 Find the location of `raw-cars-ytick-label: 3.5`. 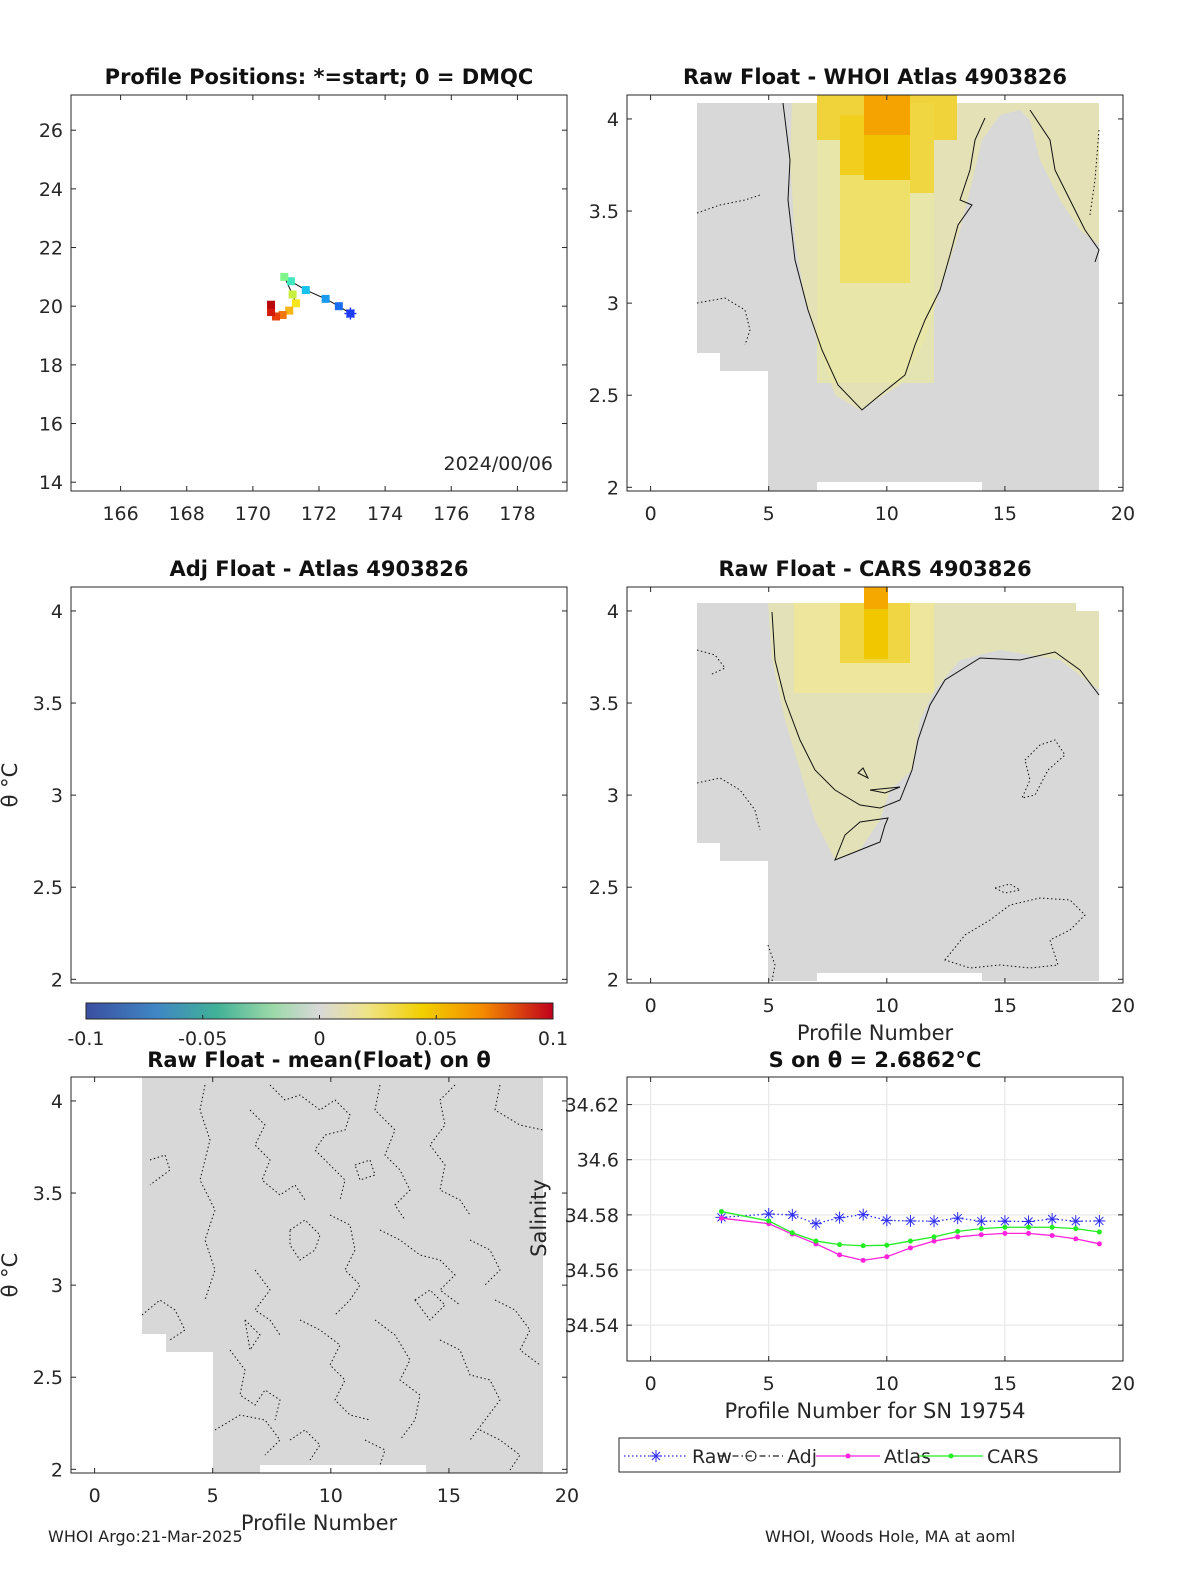

raw-cars-ytick-label: 3.5 is located at coordinates (604, 704).